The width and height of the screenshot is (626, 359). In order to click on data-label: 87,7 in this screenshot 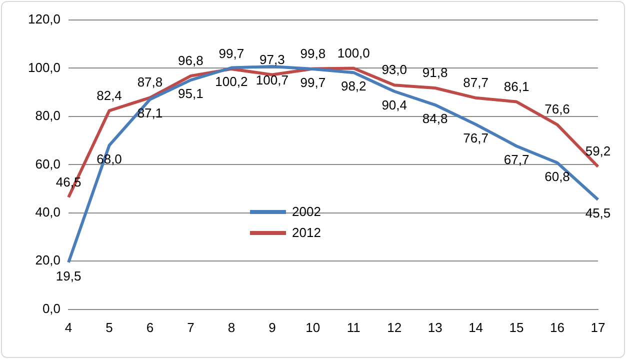, I will do `click(475, 82)`.